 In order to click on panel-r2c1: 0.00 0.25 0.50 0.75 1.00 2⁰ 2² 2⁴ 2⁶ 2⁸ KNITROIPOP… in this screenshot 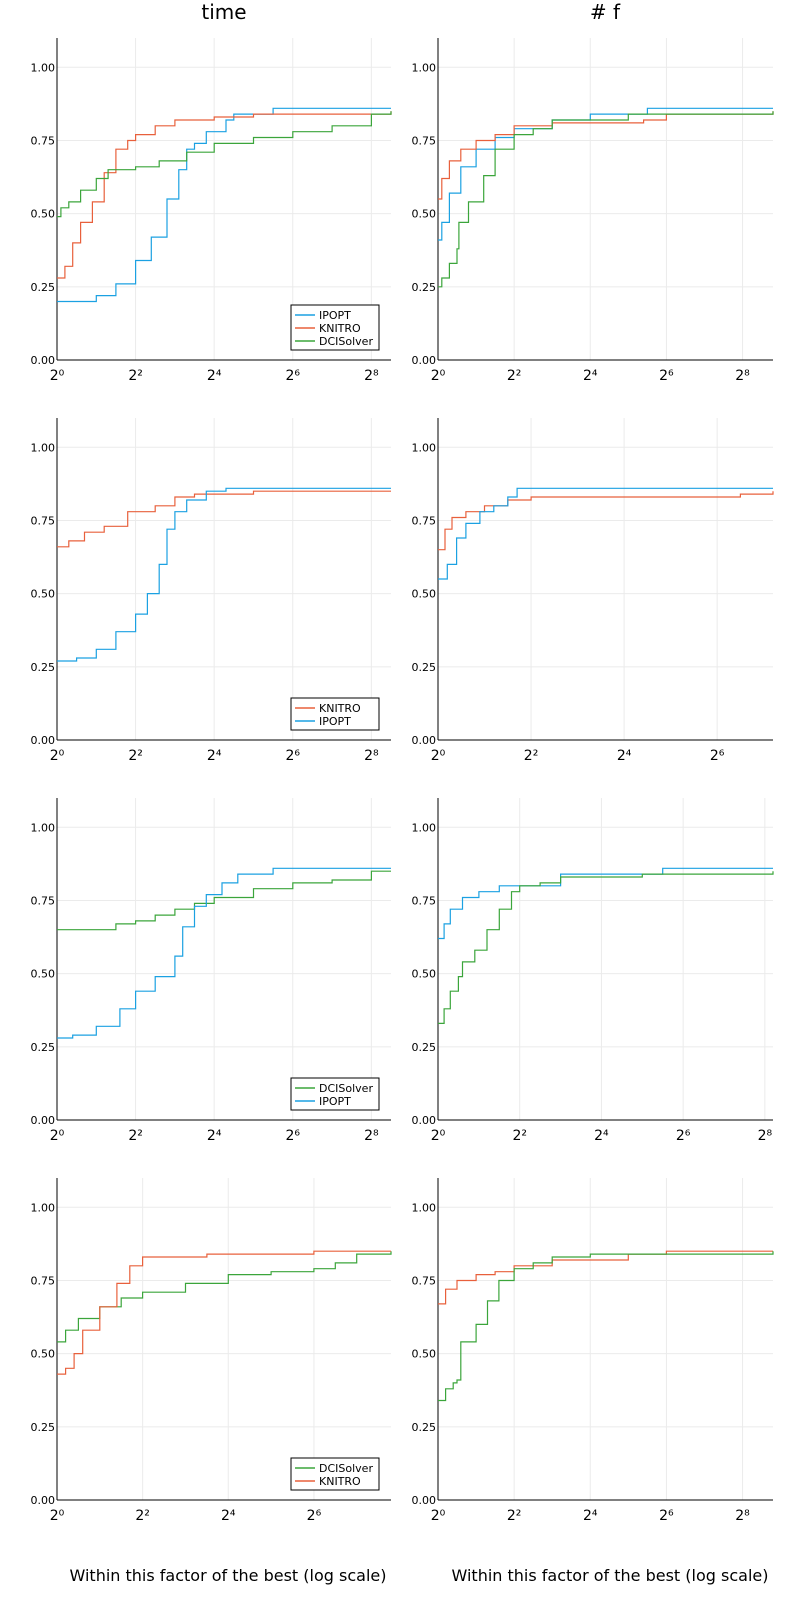, I will do `click(211, 591)`.